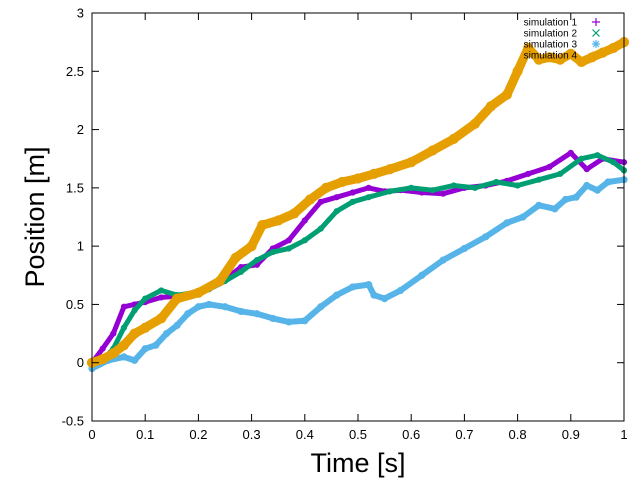  Describe the element at coordinates (518, 434) in the screenshot. I see `x-tick-label: 0.8` at that location.